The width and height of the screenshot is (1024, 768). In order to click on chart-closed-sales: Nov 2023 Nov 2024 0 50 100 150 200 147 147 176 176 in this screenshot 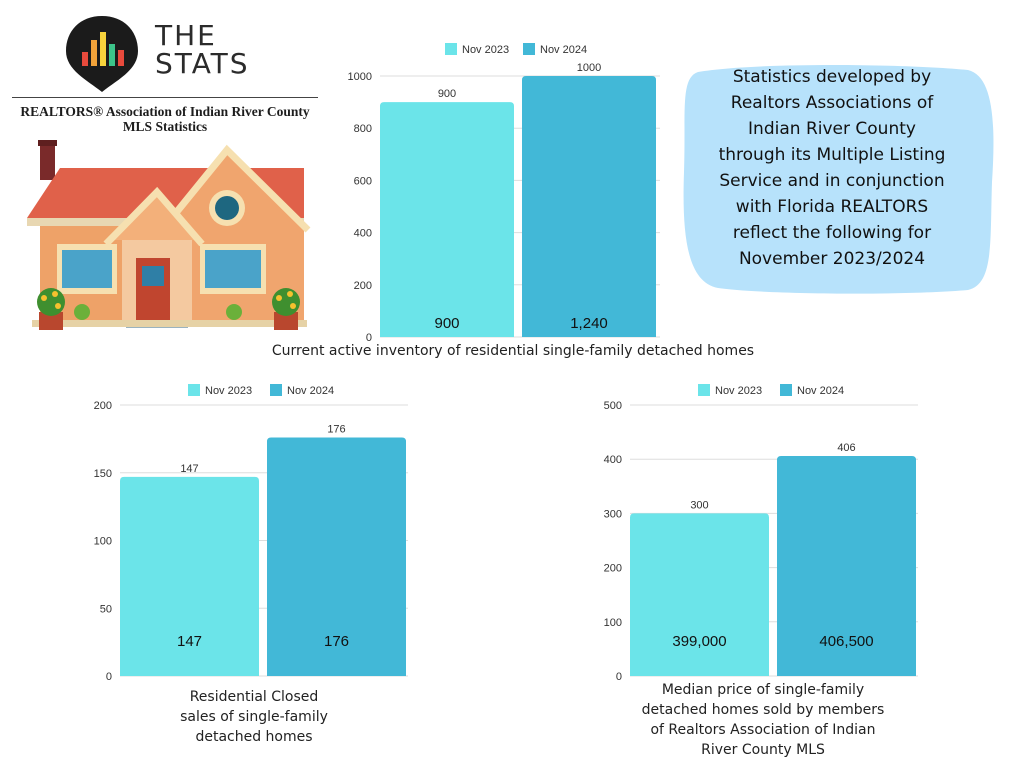, I will do `click(251, 533)`.